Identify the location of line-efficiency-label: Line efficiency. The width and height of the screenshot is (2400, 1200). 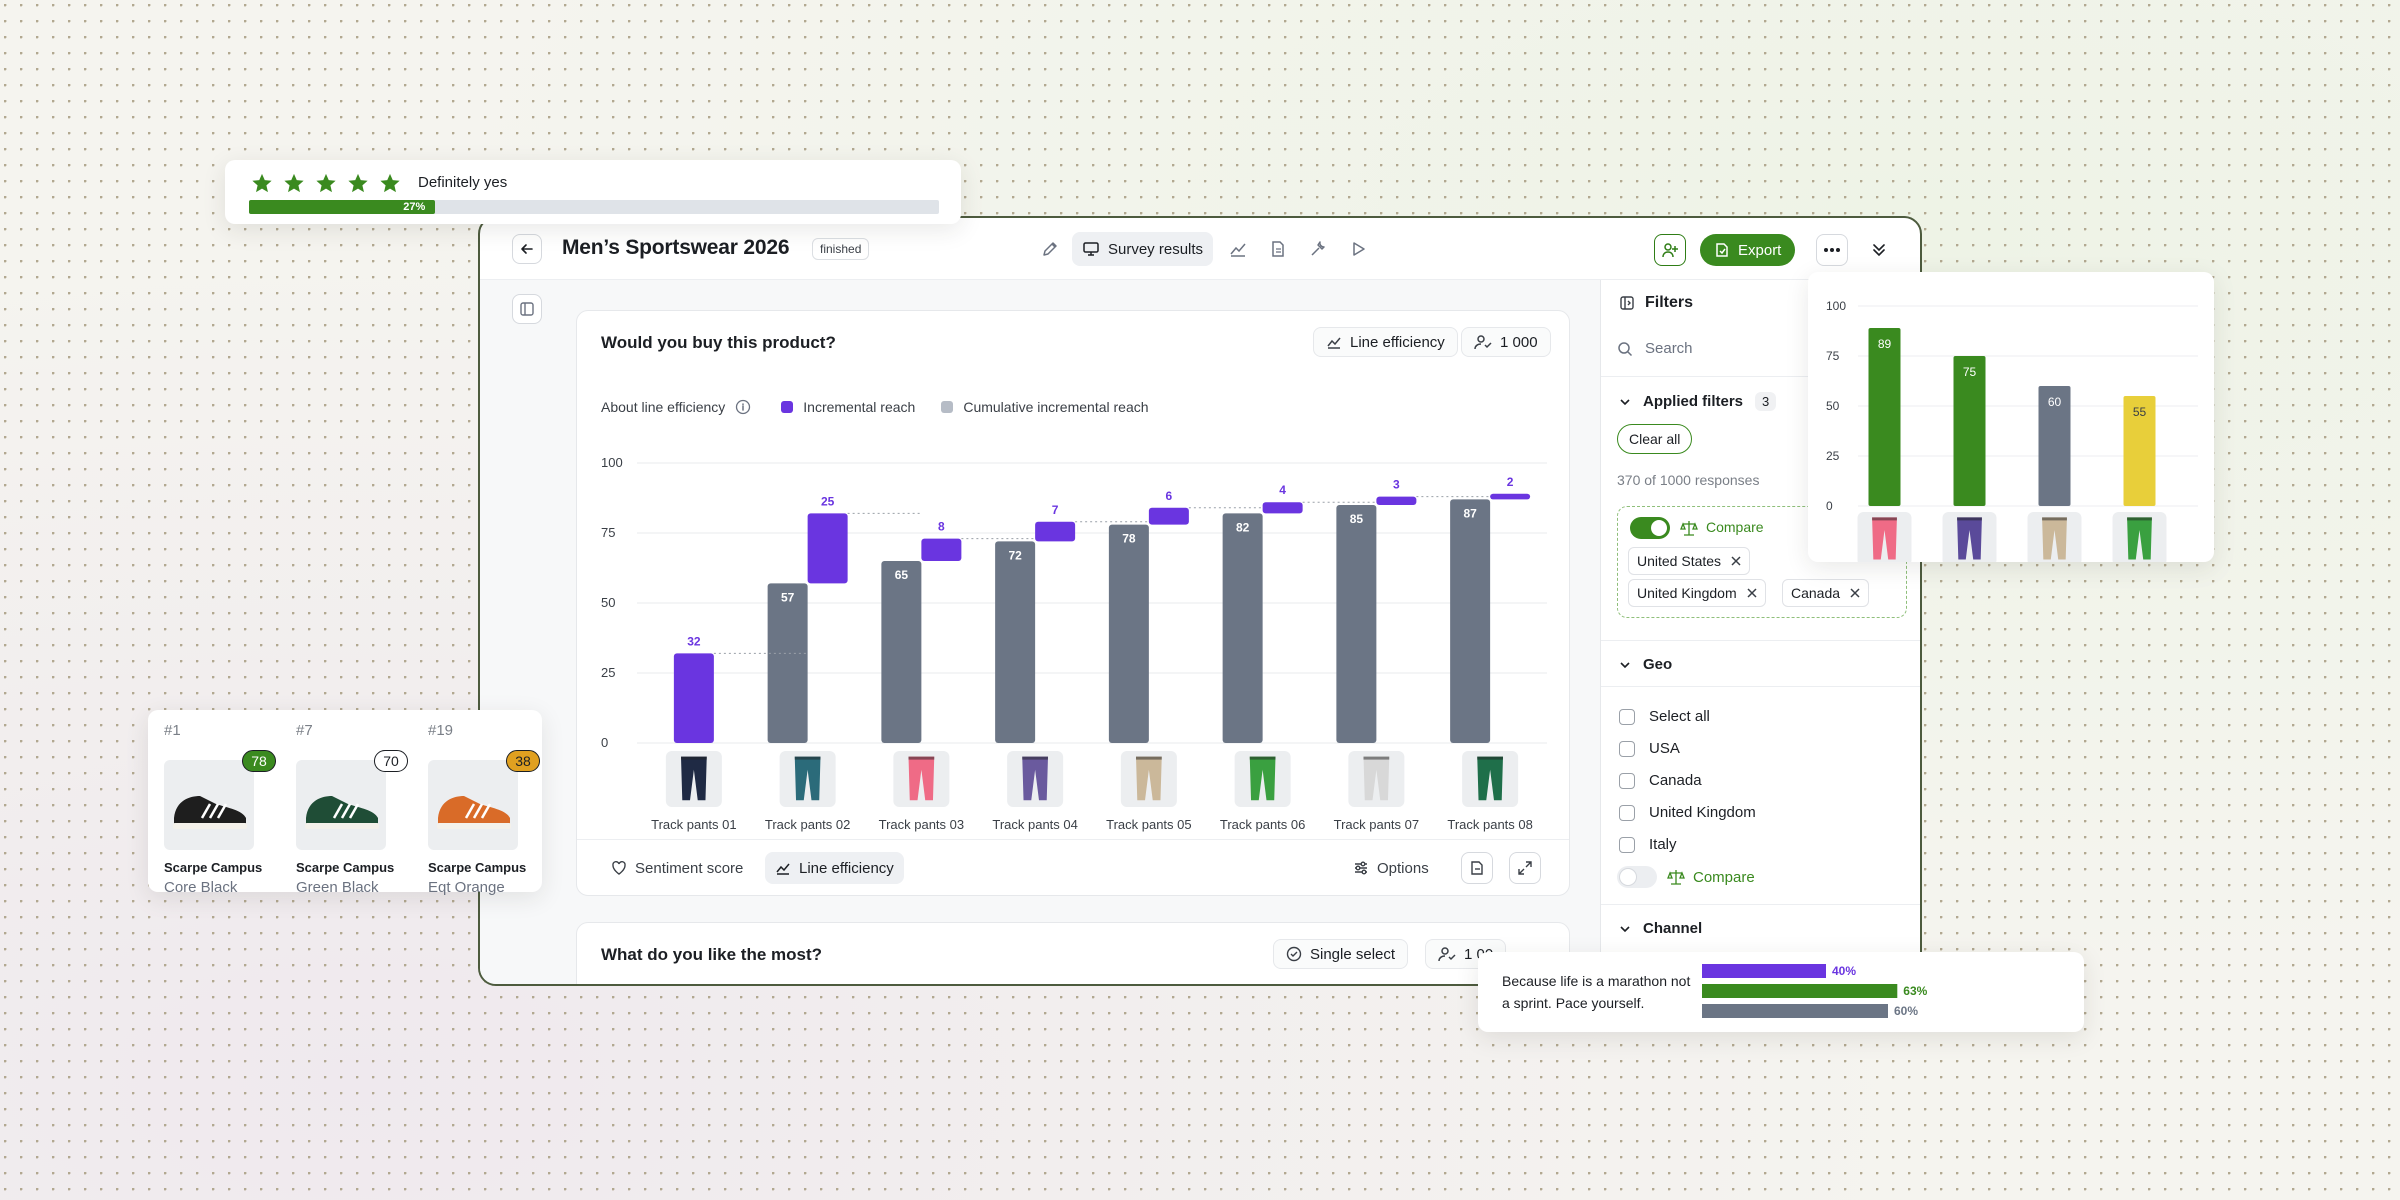
(846, 868).